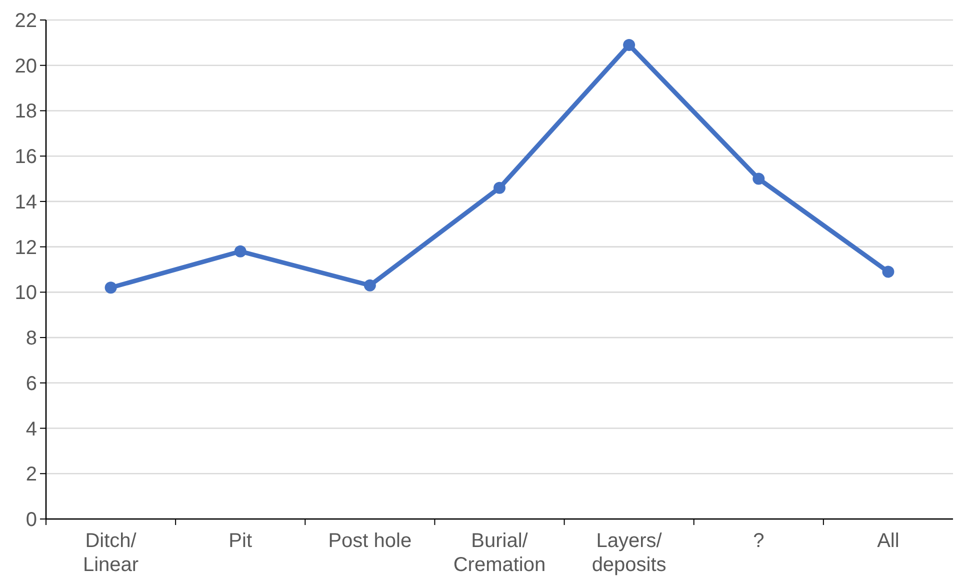 The height and width of the screenshot is (581, 957). I want to click on x-tick-label: Post hole, so click(370, 541).